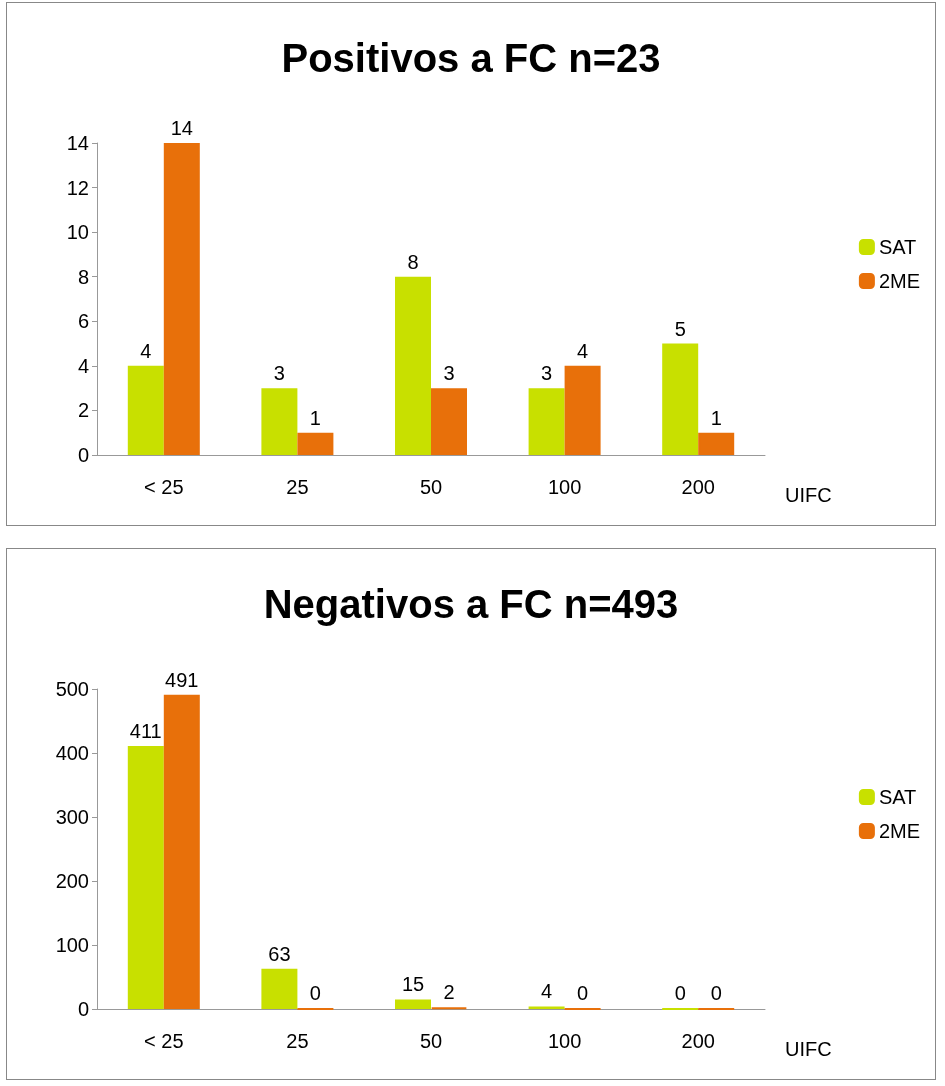  I want to click on y-tick-label: 100, so click(72, 945).